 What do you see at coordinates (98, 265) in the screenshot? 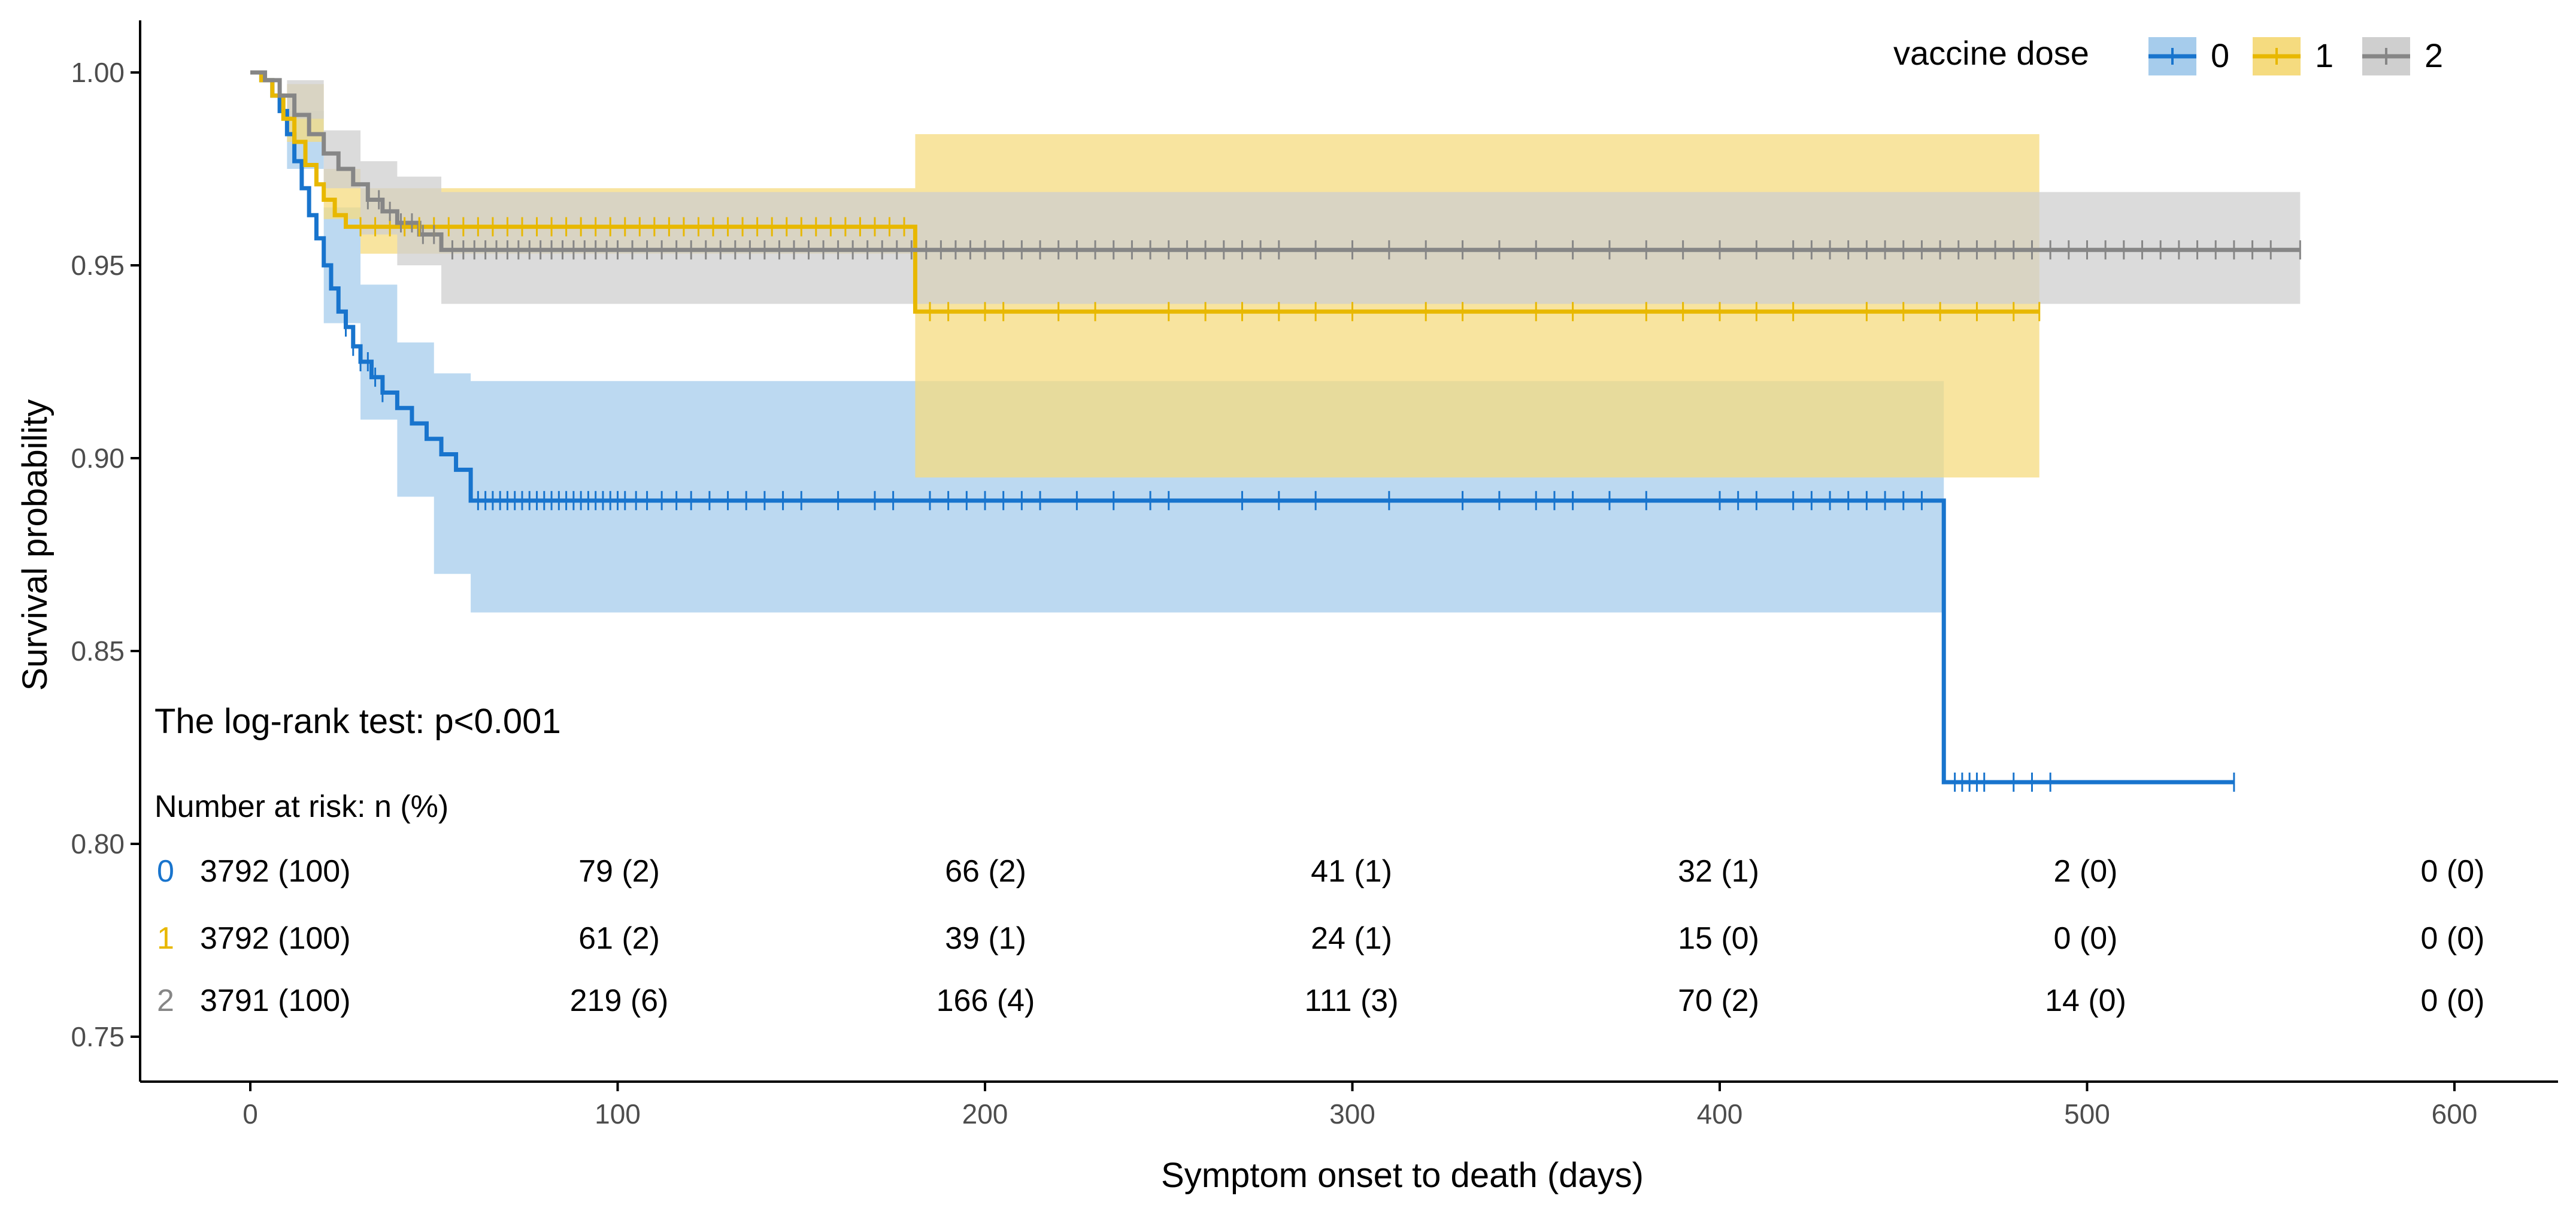
I see `y-tick-label: 0.95` at bounding box center [98, 265].